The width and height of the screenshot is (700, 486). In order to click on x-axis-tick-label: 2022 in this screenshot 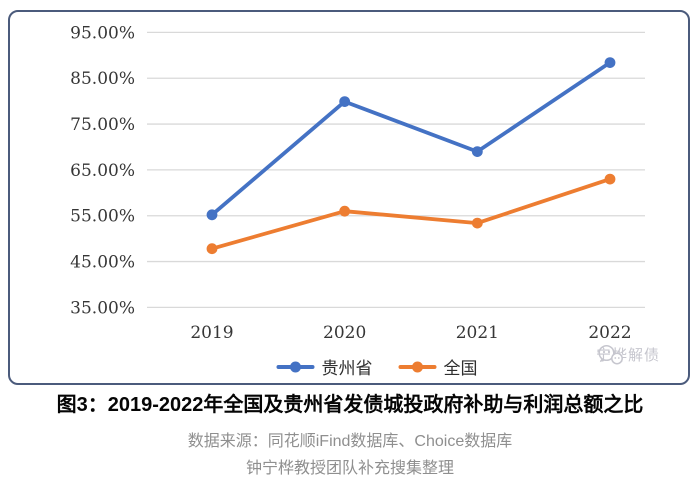, I will do `click(609, 333)`.